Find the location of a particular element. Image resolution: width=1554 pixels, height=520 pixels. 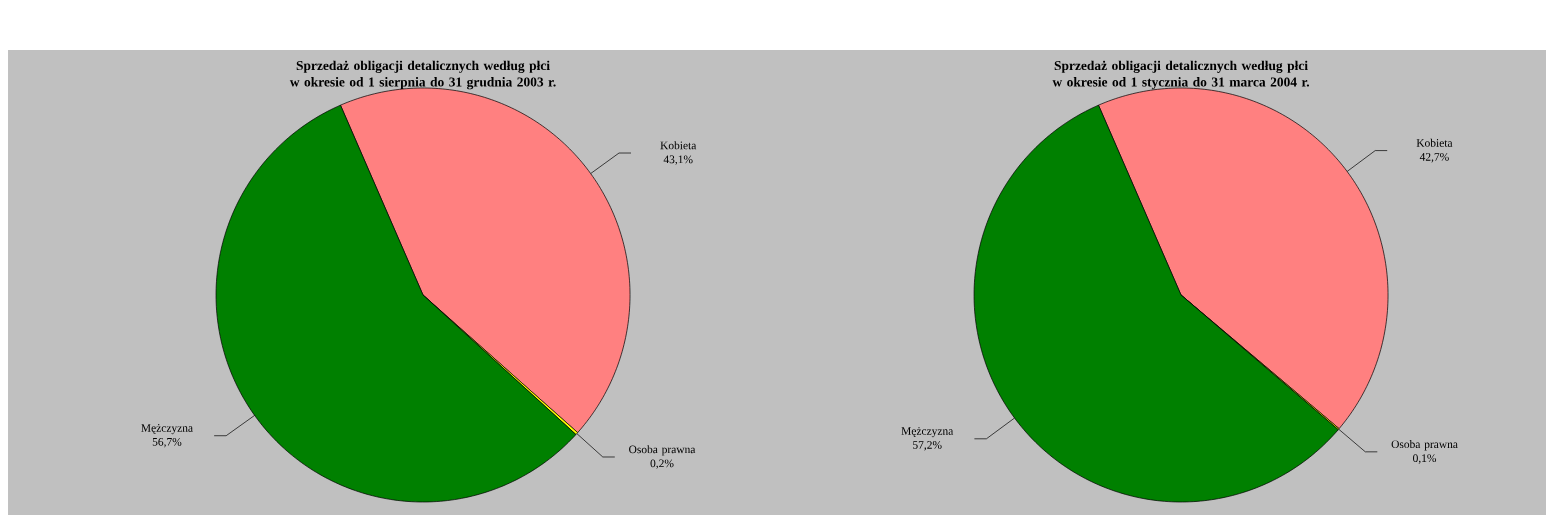

data-label: 43,1% is located at coordinates (678, 160).